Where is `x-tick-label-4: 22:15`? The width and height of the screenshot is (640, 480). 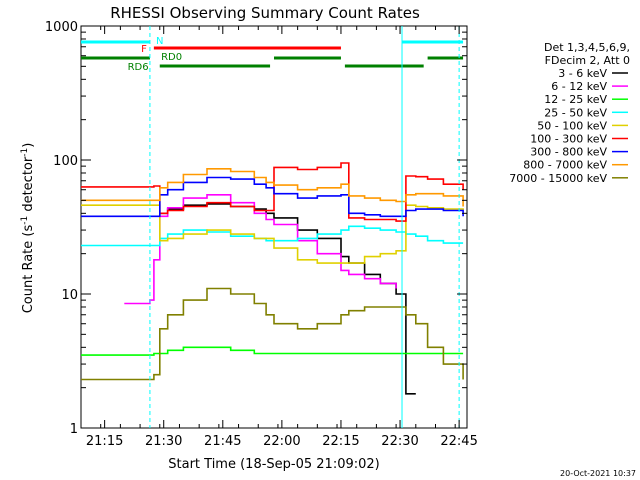
x-tick-label-4: 22:15 is located at coordinates (340, 441).